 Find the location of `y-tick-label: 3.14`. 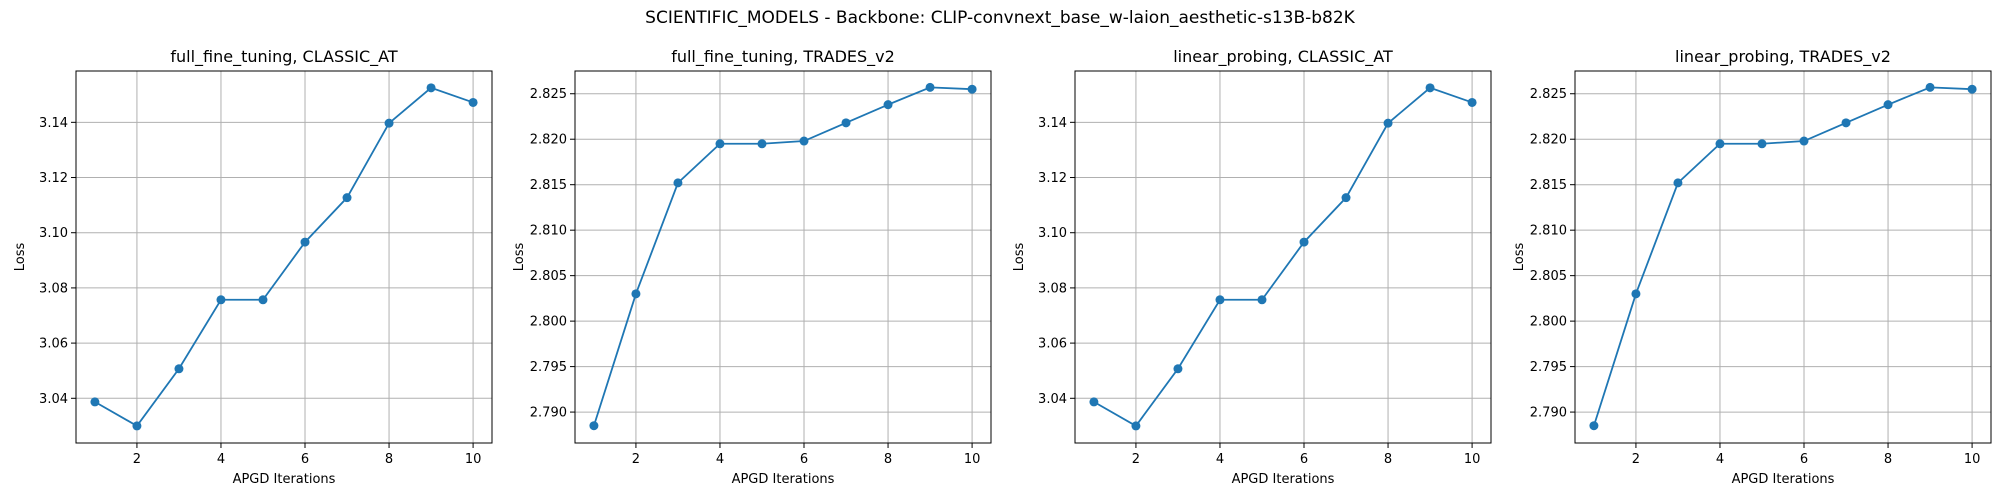

y-tick-label: 3.14 is located at coordinates (1052, 123).